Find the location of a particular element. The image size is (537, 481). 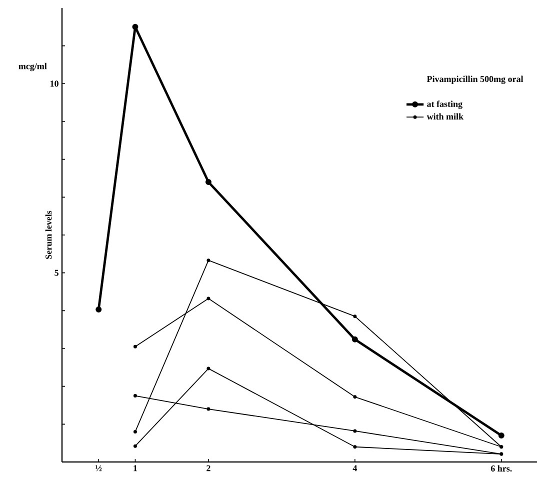

y-axis-title: Serum levels is located at coordinates (48, 234).